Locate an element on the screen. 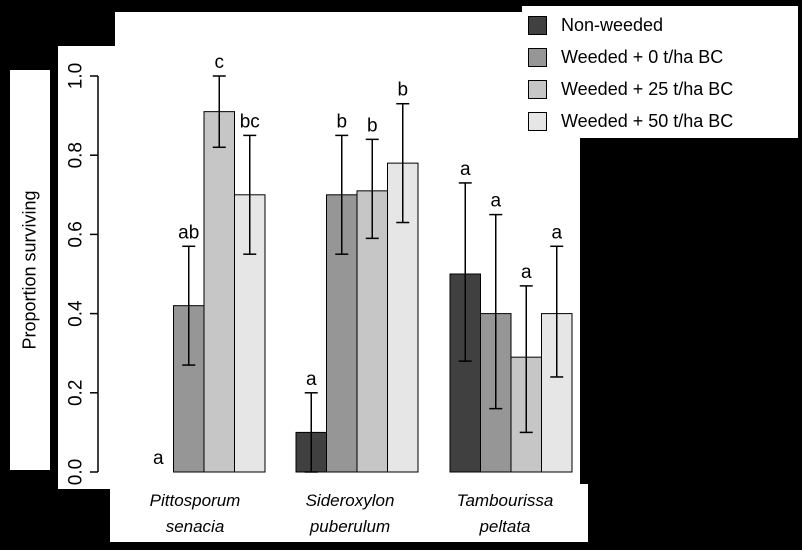 The width and height of the screenshot is (802, 550). legend-label: Weeded + 25 t/ha BC is located at coordinates (647, 88).